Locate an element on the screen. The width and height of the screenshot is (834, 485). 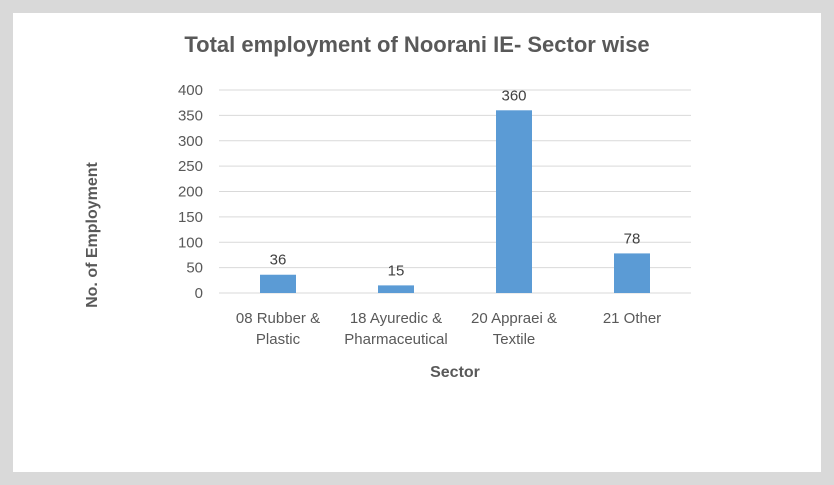
y-tick-label: 400 is located at coordinates (190, 90).